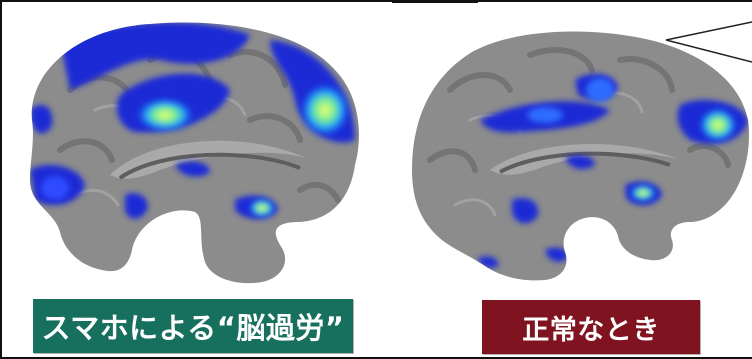  What do you see at coordinates (193, 326) in the screenshot?
I see `overwork-label: スマホによる“脳過労”` at bounding box center [193, 326].